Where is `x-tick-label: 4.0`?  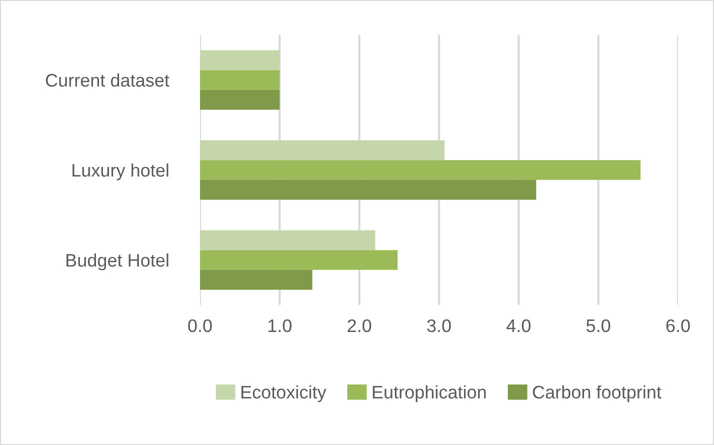 x-tick-label: 4.0 is located at coordinates (518, 325).